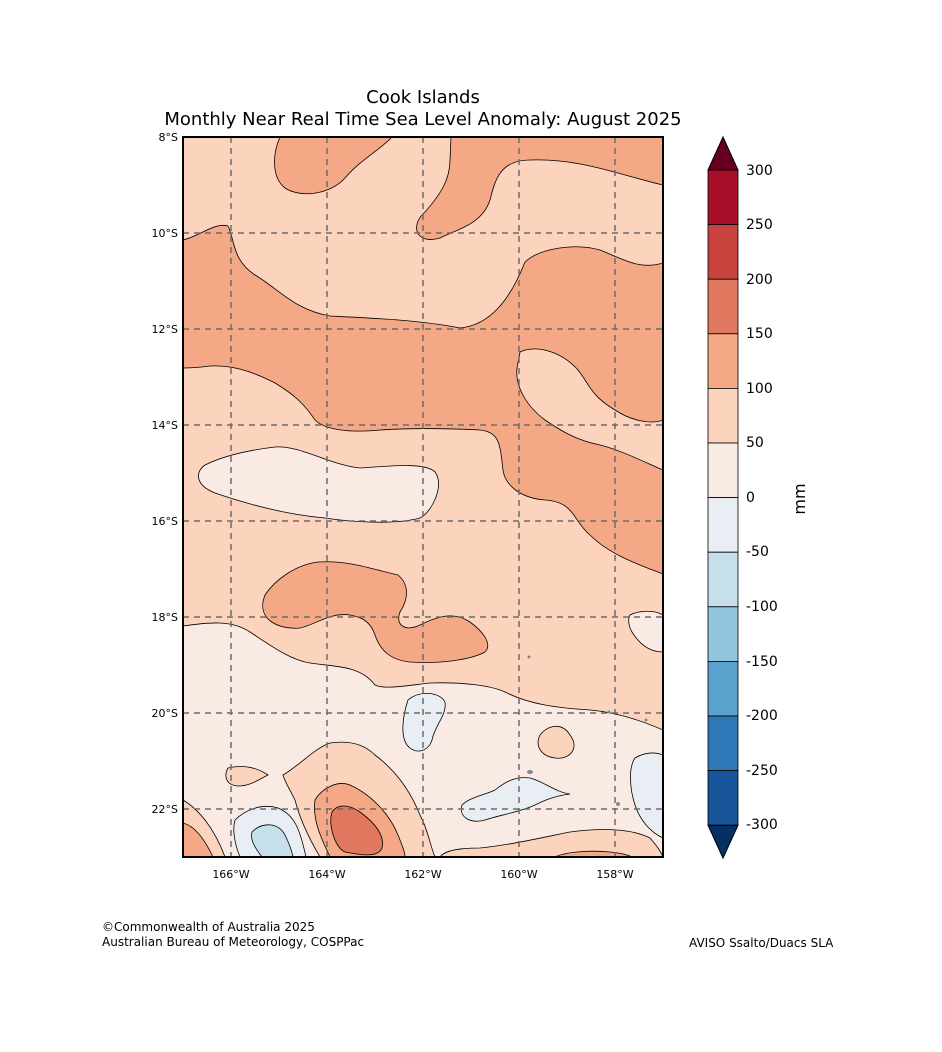  What do you see at coordinates (165, 329) in the screenshot?
I see `lat-tick-label: 12°S` at bounding box center [165, 329].